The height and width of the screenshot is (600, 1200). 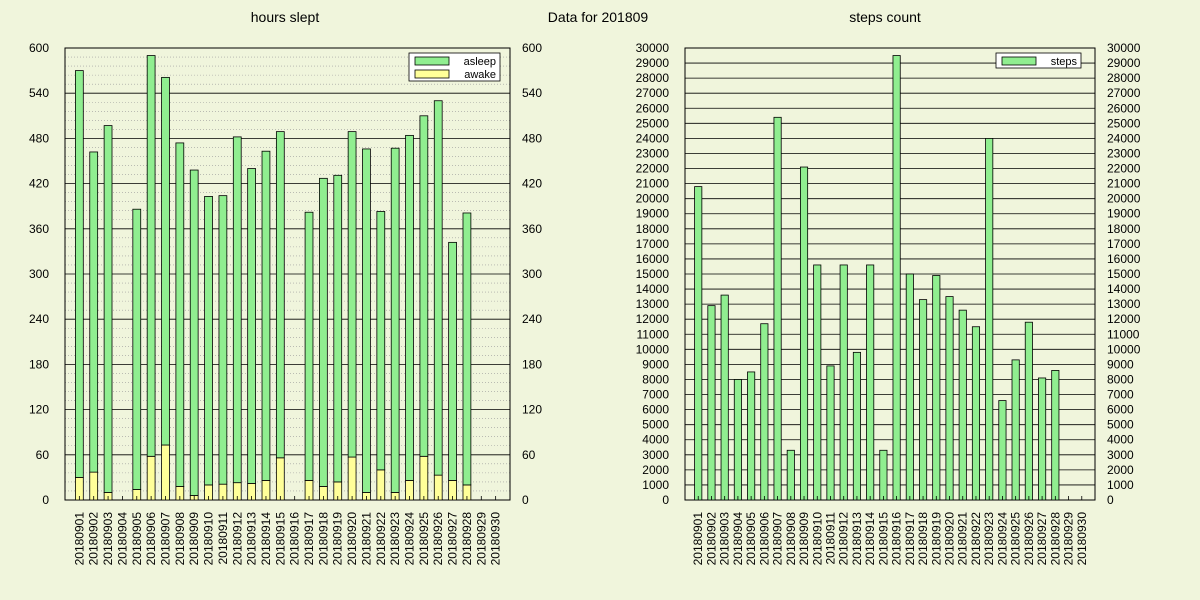 What do you see at coordinates (1124, 169) in the screenshot?
I see `y-tick-label-right: 22000` at bounding box center [1124, 169].